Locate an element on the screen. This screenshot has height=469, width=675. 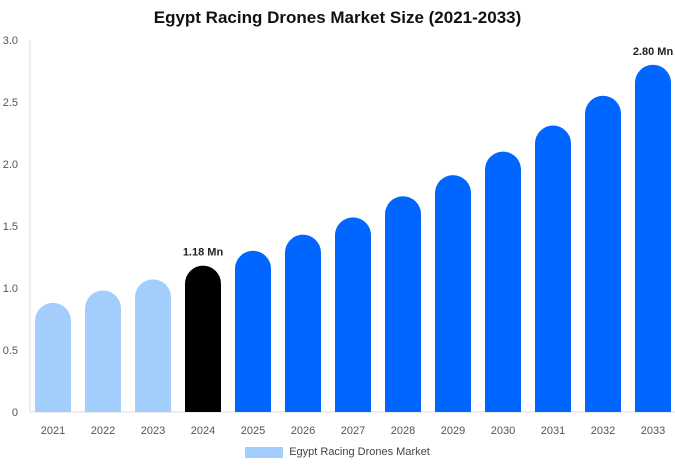
x-tick-label: 2030 is located at coordinates (503, 431).